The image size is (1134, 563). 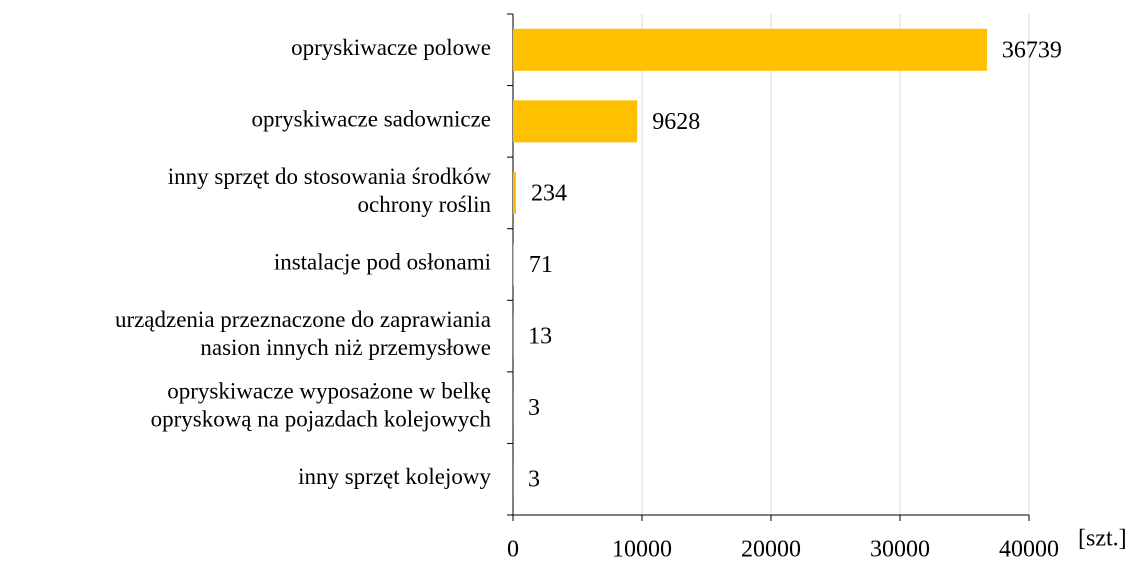 What do you see at coordinates (1032, 50) in the screenshot?
I see `value-label: 36739` at bounding box center [1032, 50].